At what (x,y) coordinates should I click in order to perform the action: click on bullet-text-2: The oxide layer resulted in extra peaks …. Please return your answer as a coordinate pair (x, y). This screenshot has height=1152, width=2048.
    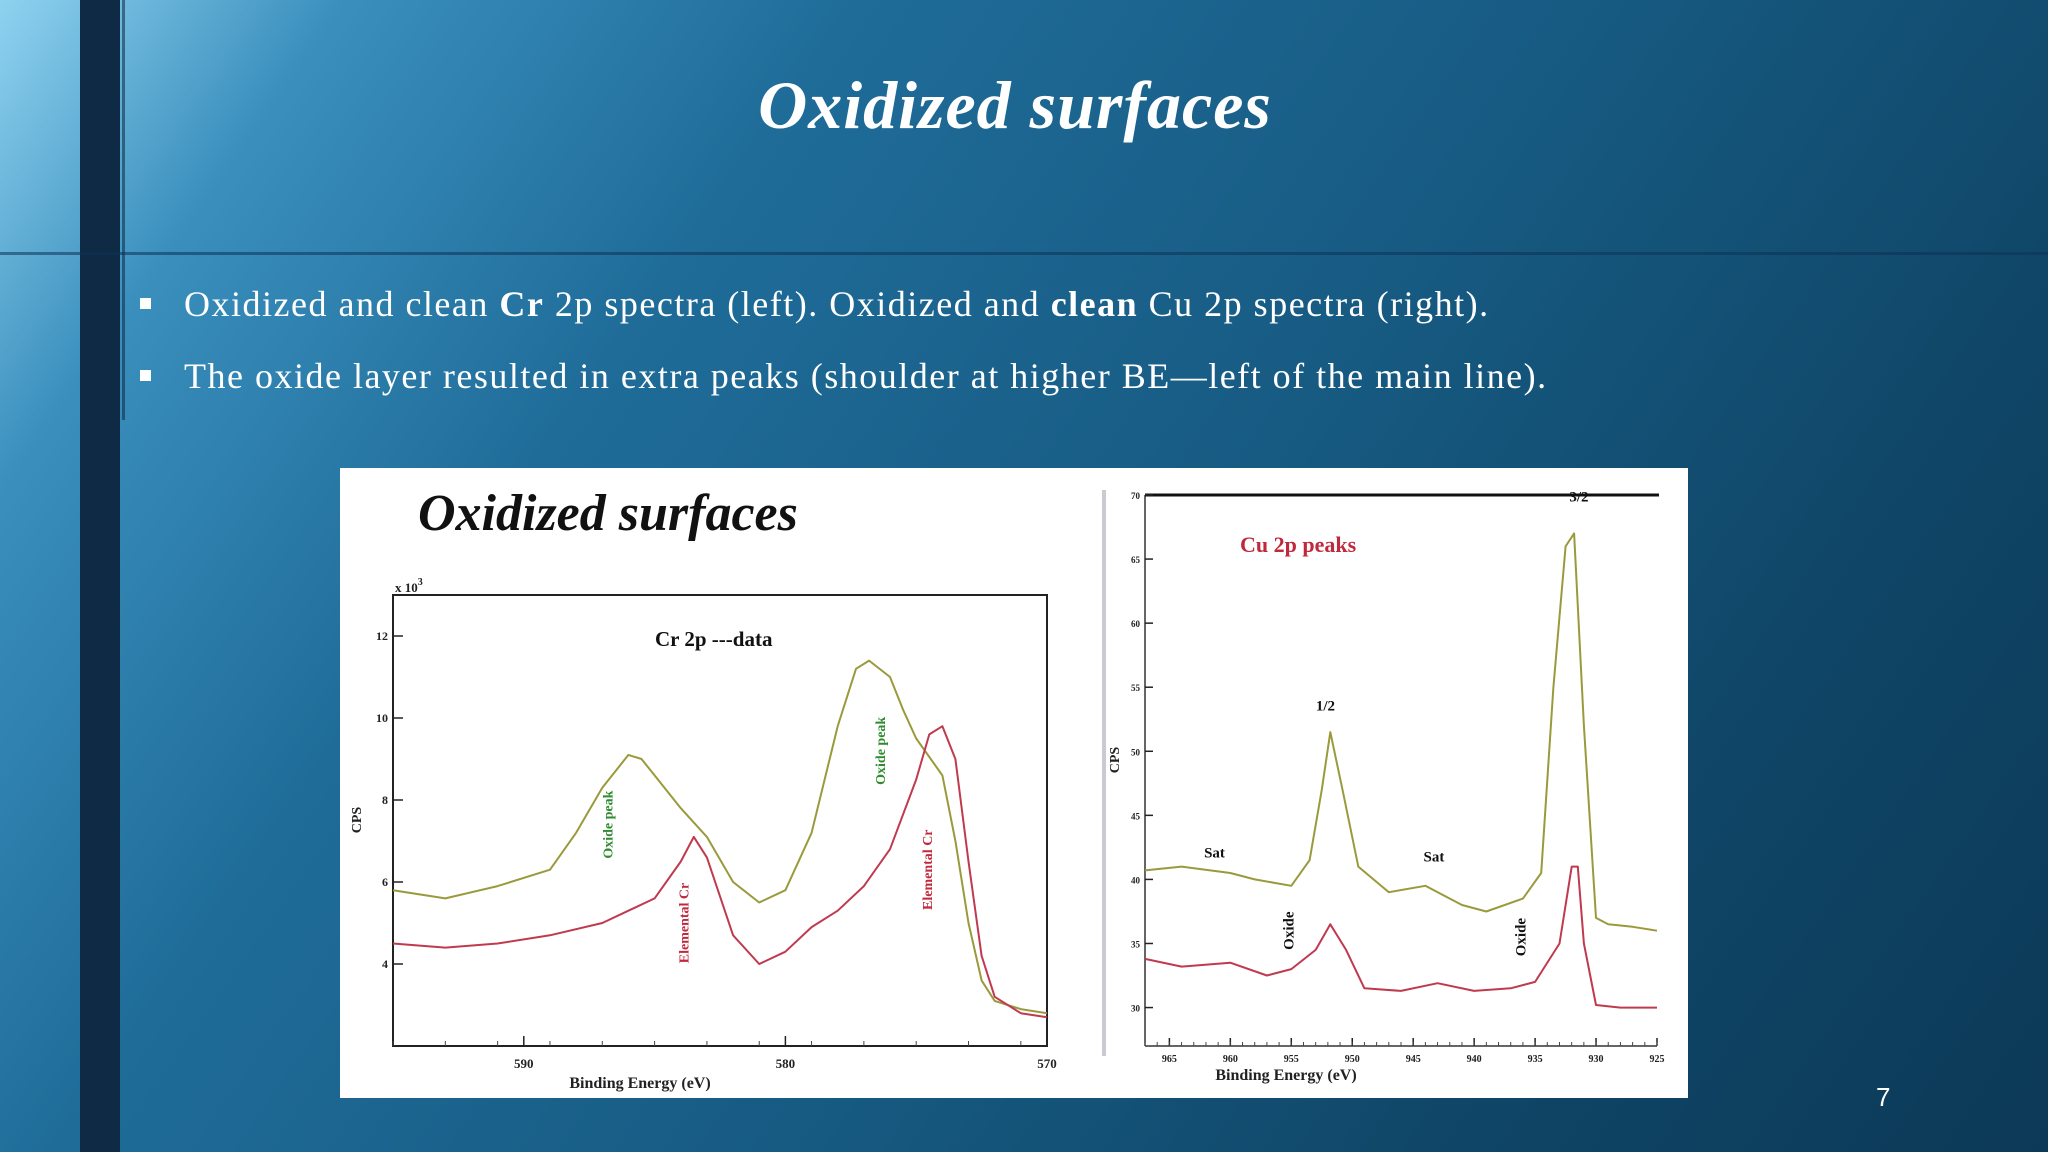
    Looking at the image, I should click on (866, 376).